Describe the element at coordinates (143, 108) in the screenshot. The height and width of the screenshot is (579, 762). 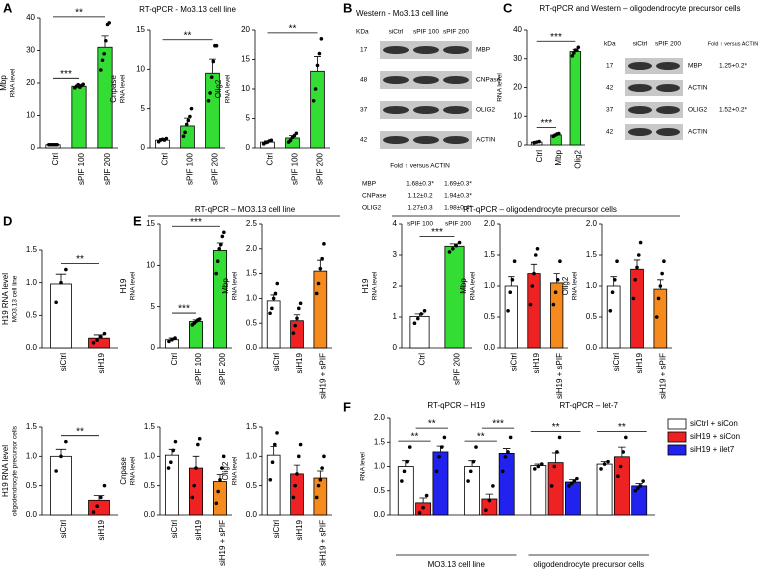
I see `y-tick-label: 5` at that location.